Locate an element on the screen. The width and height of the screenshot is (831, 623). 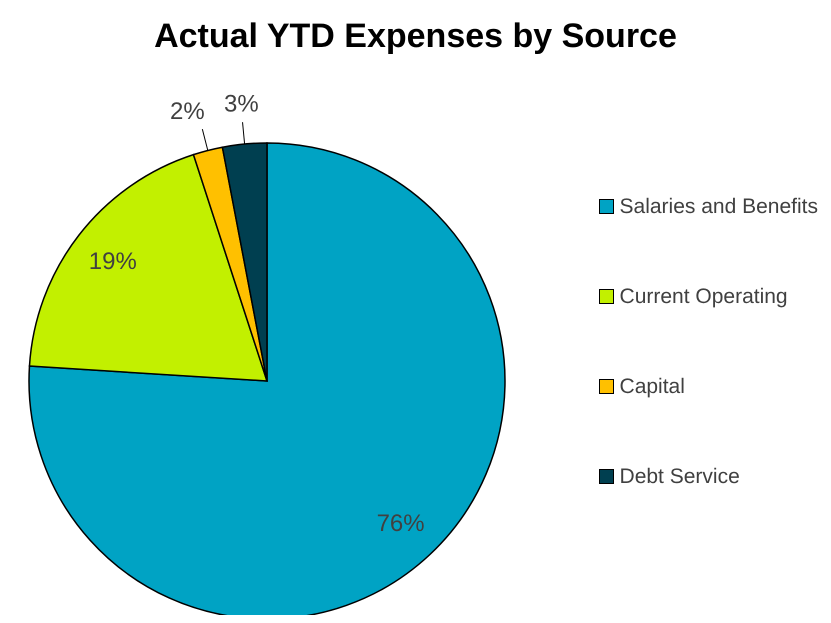
legend-label: Salaries and Benefits is located at coordinates (719, 206).